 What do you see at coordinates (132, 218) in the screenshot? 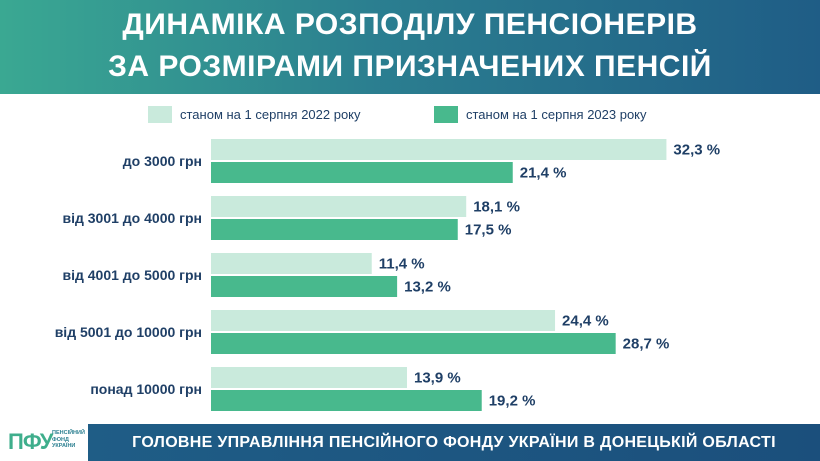
I see `category-label: від 3001 до 4000 грн` at bounding box center [132, 218].